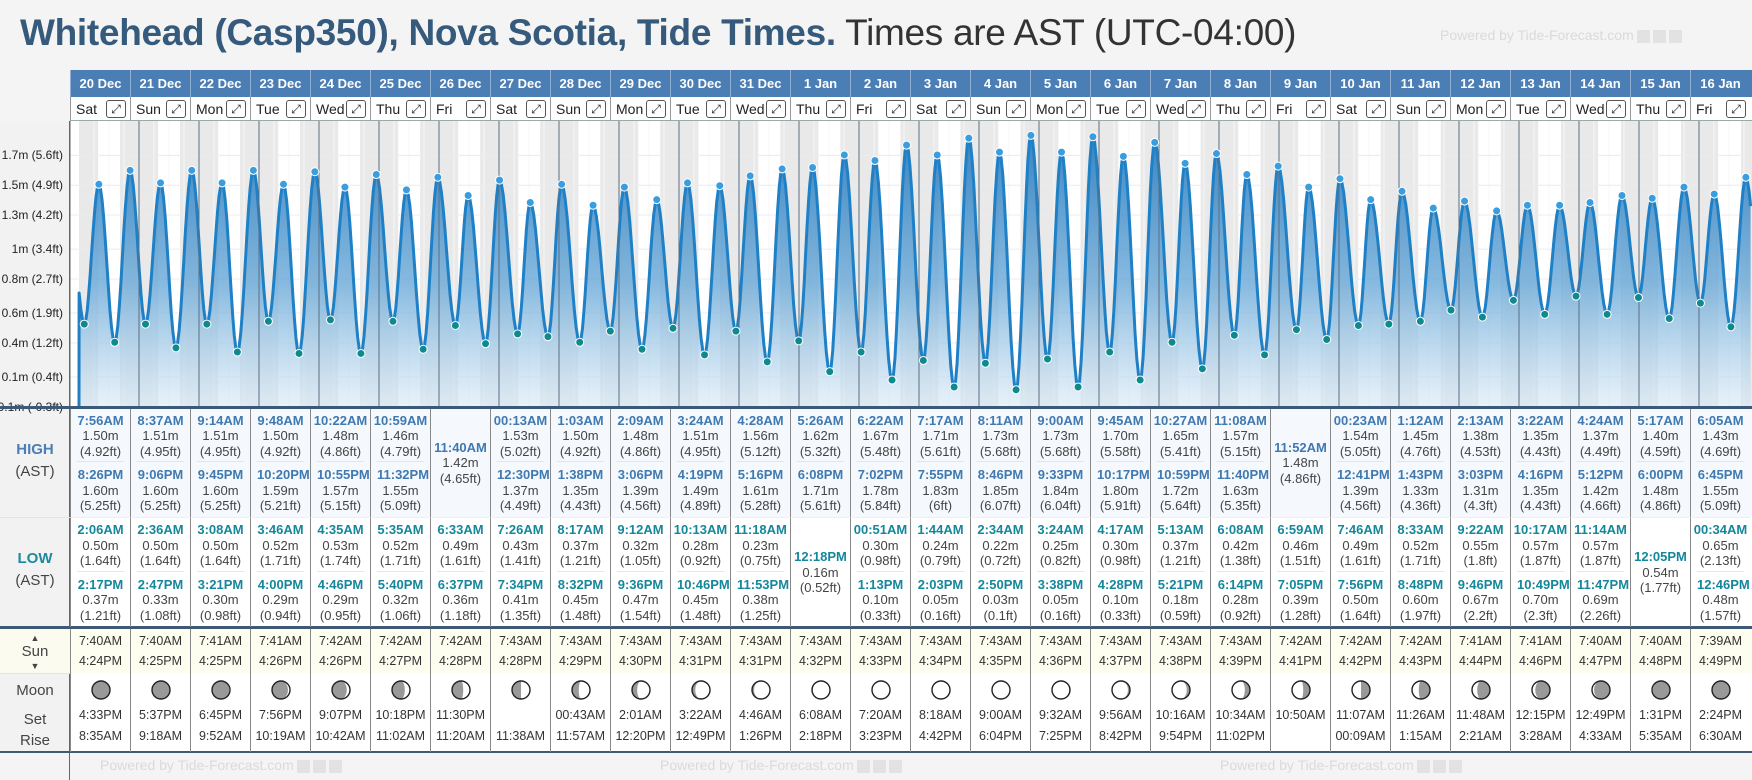 This screenshot has height=780, width=1752. What do you see at coordinates (880, 83) in the screenshot?
I see `date-label: 2 Jan` at bounding box center [880, 83].